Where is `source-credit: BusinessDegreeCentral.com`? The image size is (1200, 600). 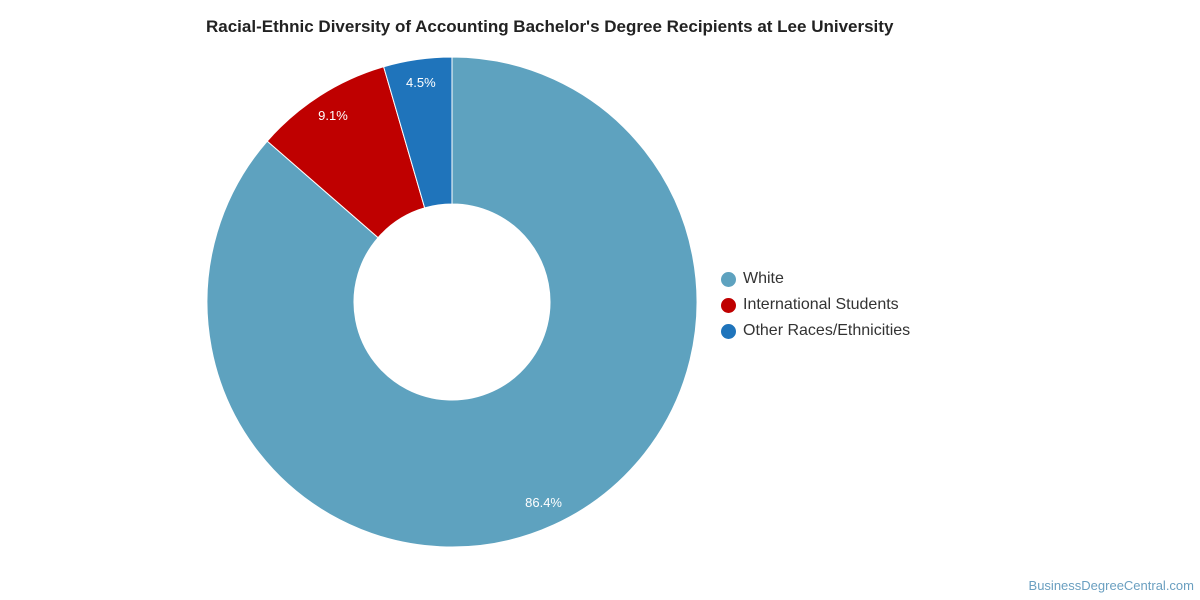 source-credit: BusinessDegreeCentral.com is located at coordinates (1111, 585).